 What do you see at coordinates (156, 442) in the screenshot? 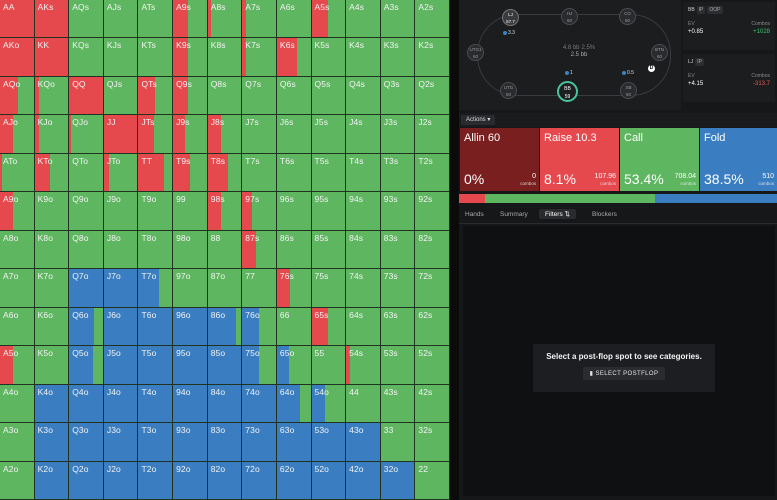
I see `hand-cell-T3o: T3o` at bounding box center [156, 442].